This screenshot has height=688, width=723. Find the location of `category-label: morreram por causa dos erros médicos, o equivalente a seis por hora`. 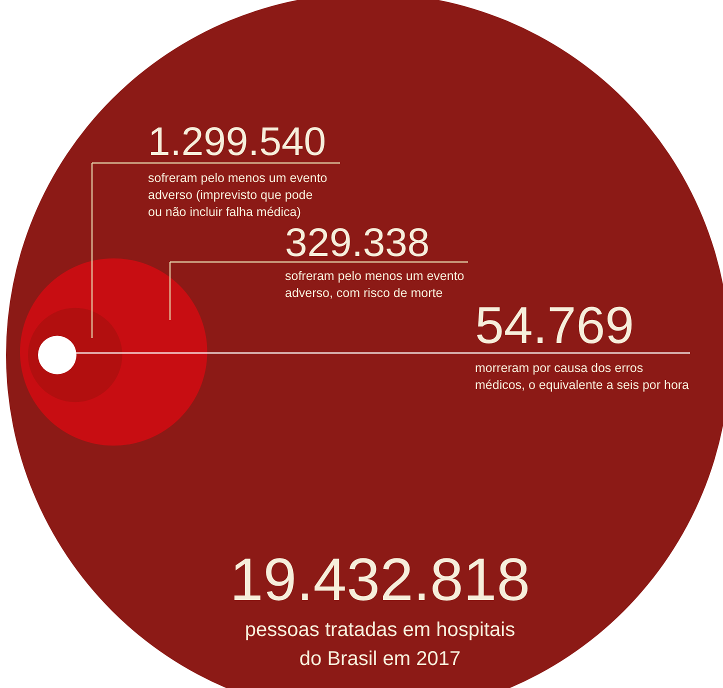

category-label: morreram por causa dos erros médicos, o equivalente a seis por hora is located at coordinates (582, 376).